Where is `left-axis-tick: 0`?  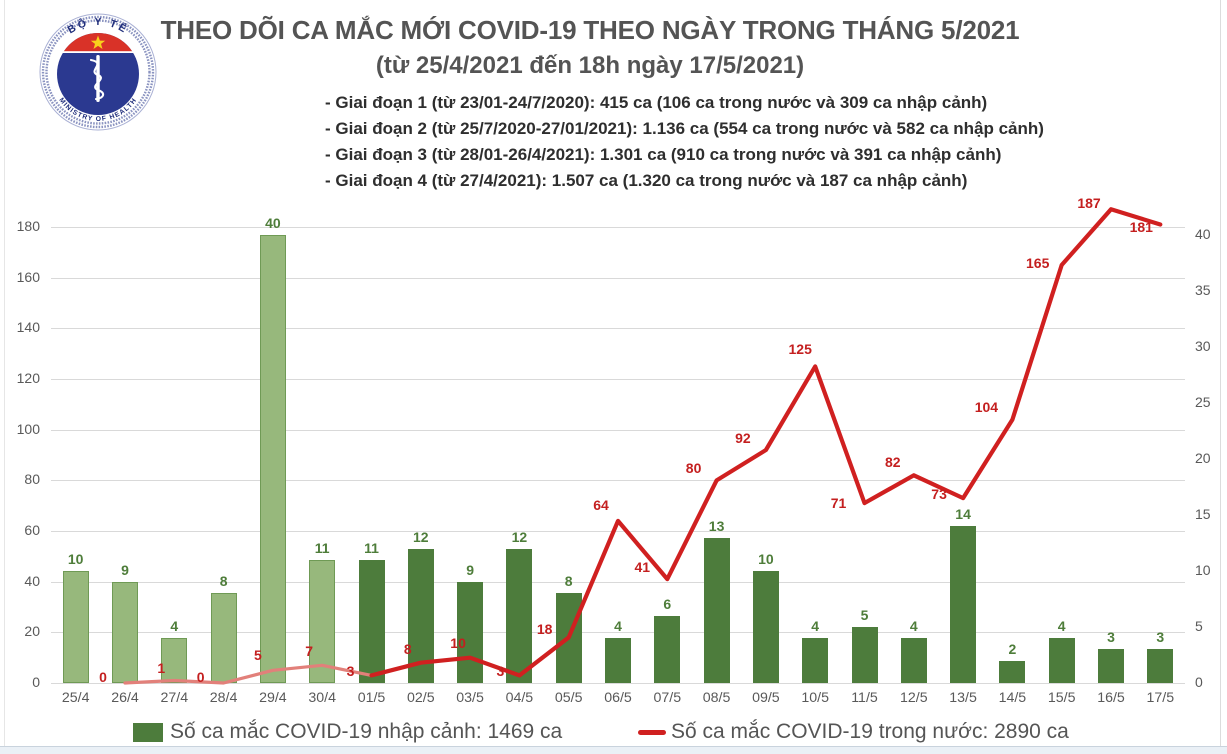 left-axis-tick: 0 is located at coordinates (36, 682).